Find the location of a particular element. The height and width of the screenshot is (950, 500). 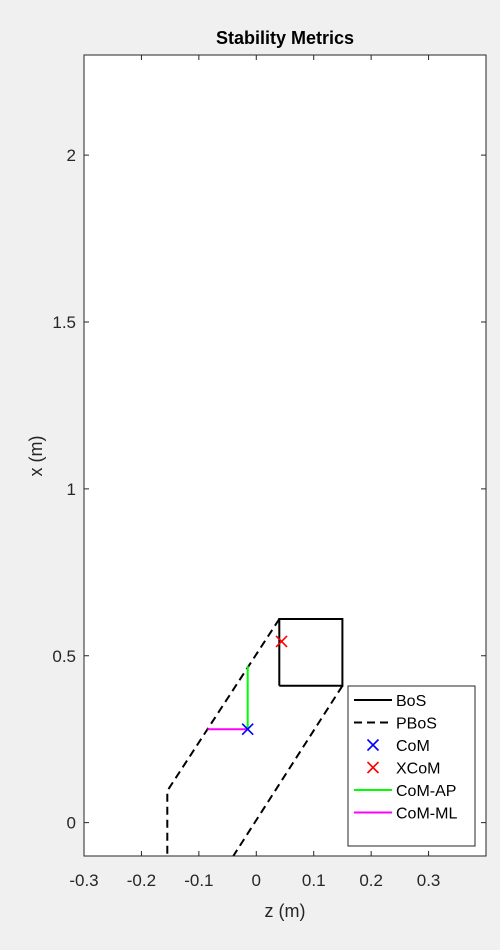

plot-series is located at coordinates (255, 737).